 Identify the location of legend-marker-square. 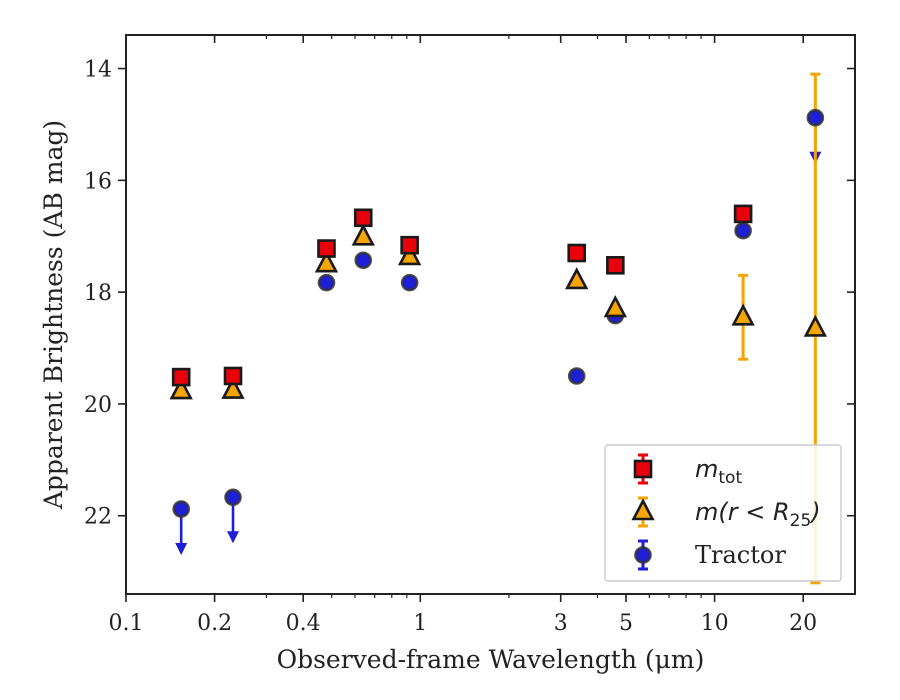
(643, 469).